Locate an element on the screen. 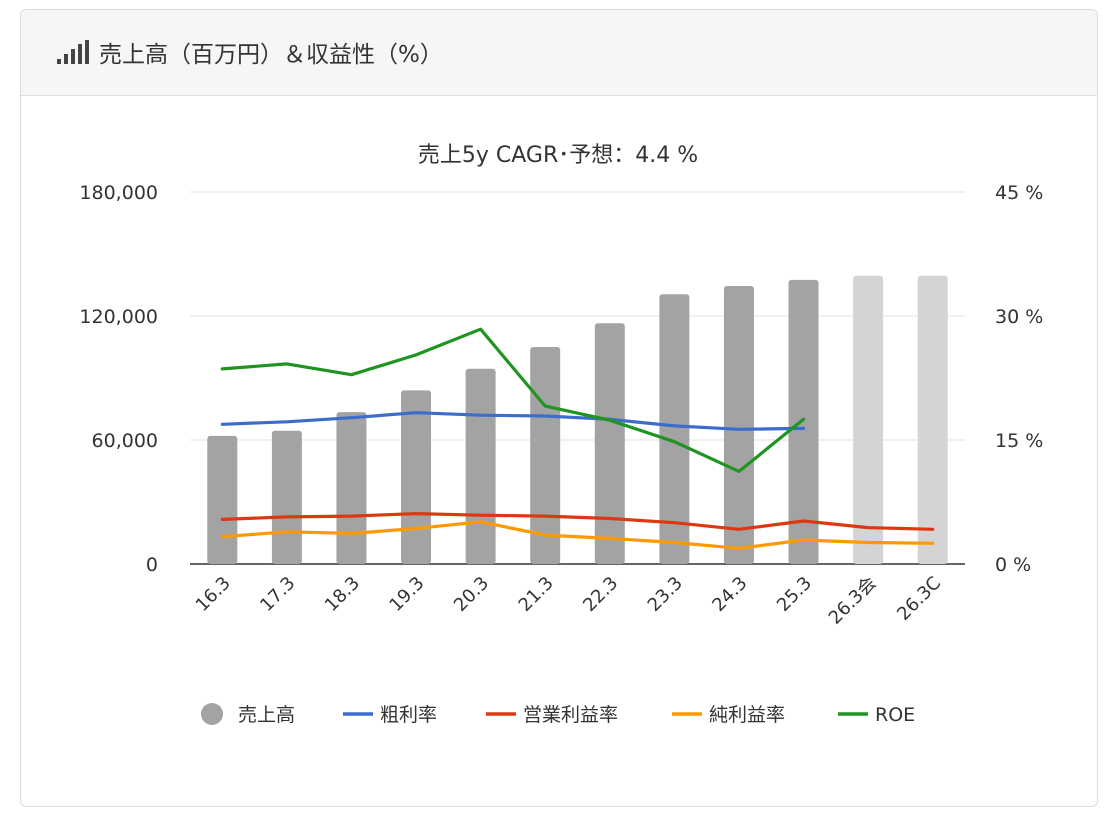 The image size is (1111, 815). chart-title: 売上5y CAGR･予想：4.4 % is located at coordinates (558, 155).